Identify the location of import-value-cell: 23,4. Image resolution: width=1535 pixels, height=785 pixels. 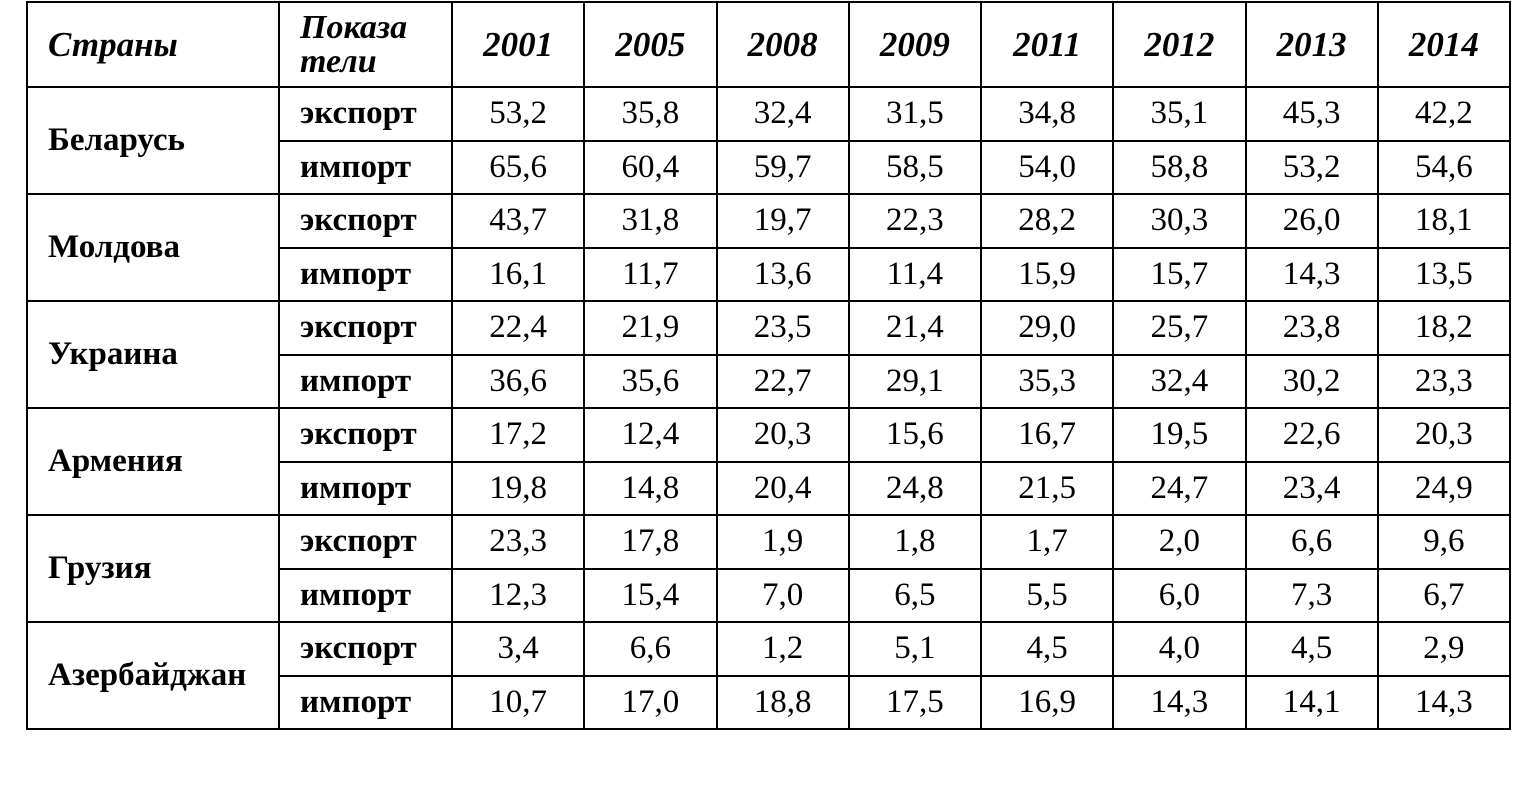
(1311, 488).